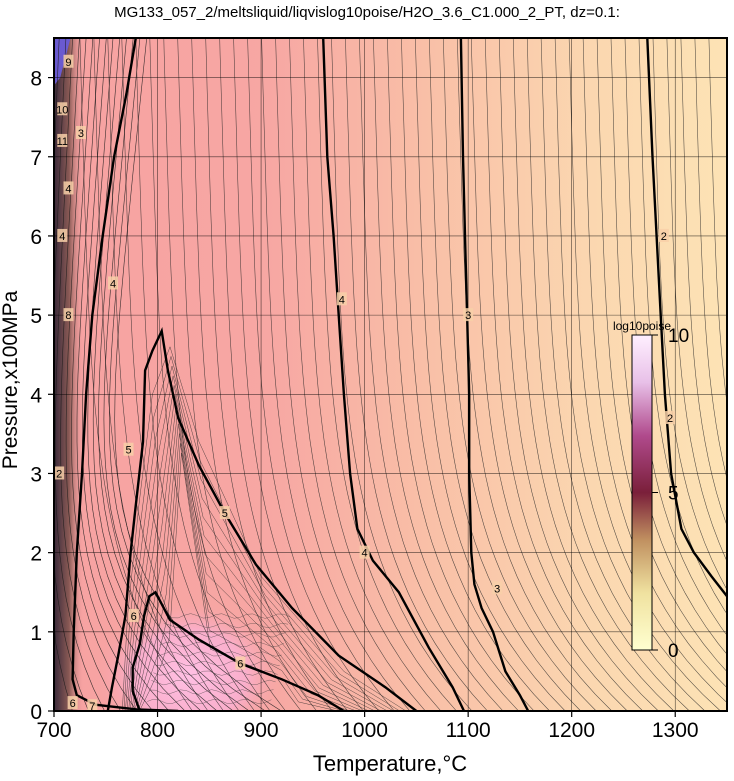  I want to click on x-axis: 700 800 900 1000 1100 1200 1300, so click(367, 726).